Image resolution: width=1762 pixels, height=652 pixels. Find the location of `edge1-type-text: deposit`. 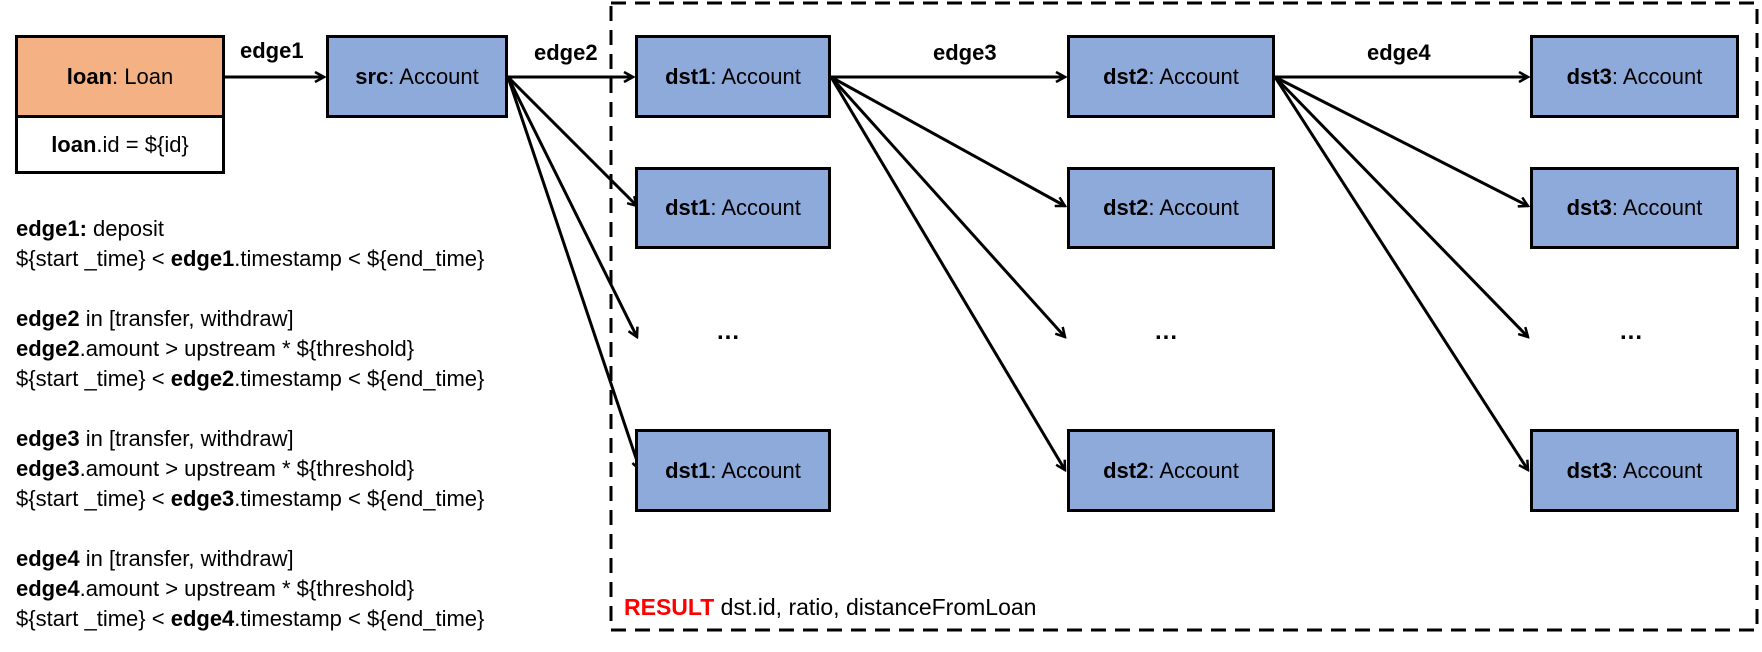

edge1-type-text: deposit is located at coordinates (125, 228).